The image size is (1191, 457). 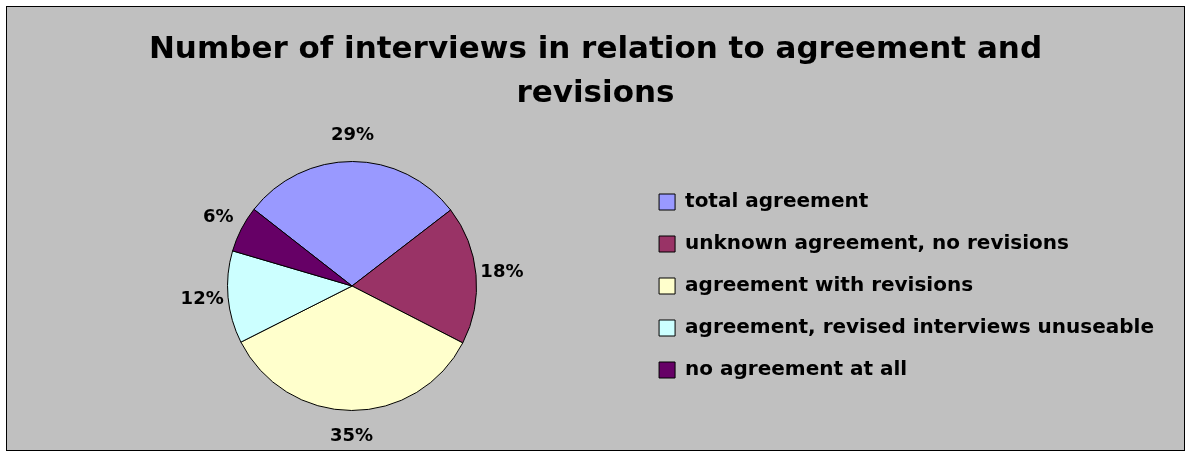 What do you see at coordinates (877, 242) in the screenshot?
I see `legend-label: unknown agreement, no revisions` at bounding box center [877, 242].